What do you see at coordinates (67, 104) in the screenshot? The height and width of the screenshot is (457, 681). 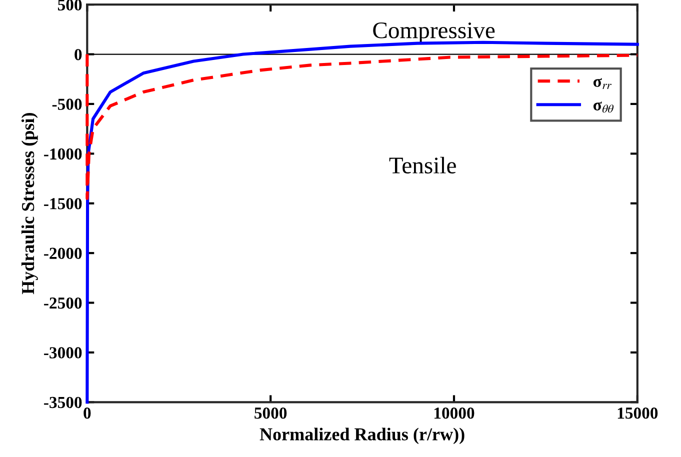 I see `y-tick-label: -500` at bounding box center [67, 104].